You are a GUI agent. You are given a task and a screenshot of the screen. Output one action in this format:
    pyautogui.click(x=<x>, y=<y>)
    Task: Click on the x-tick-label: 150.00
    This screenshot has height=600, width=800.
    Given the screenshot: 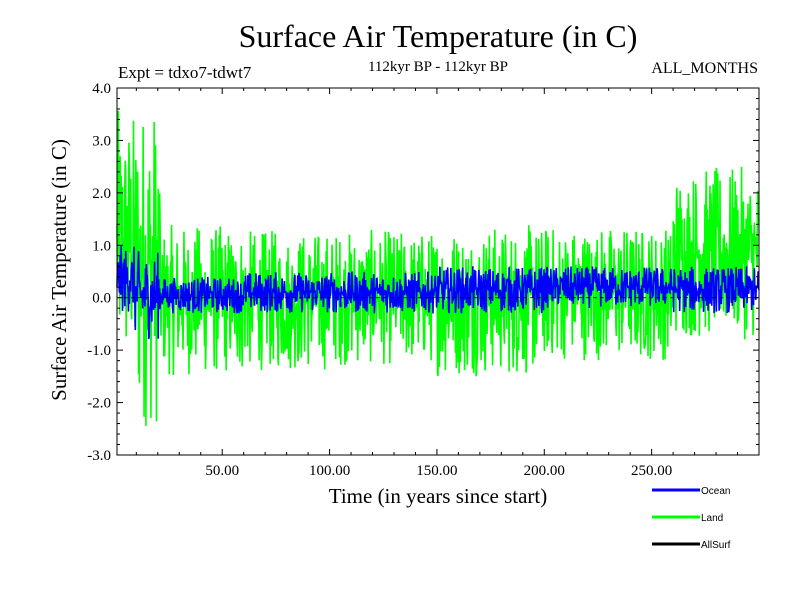 What is the action you would take?
    pyautogui.click(x=436, y=471)
    